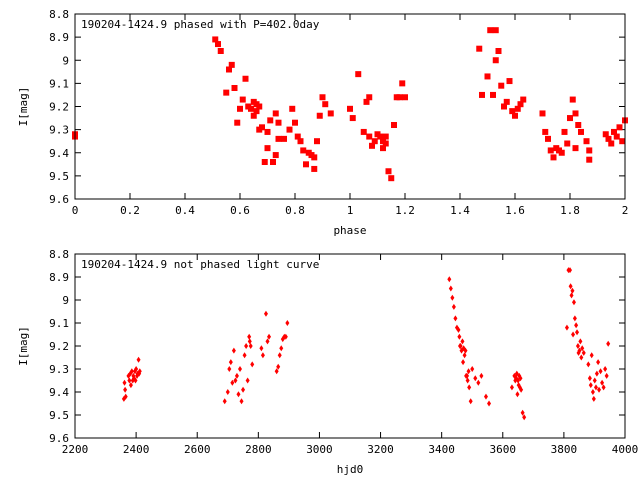 The image size is (640, 485). What do you see at coordinates (295, 210) in the screenshot?
I see `phased-x-tick-label: 0.8` at bounding box center [295, 210].